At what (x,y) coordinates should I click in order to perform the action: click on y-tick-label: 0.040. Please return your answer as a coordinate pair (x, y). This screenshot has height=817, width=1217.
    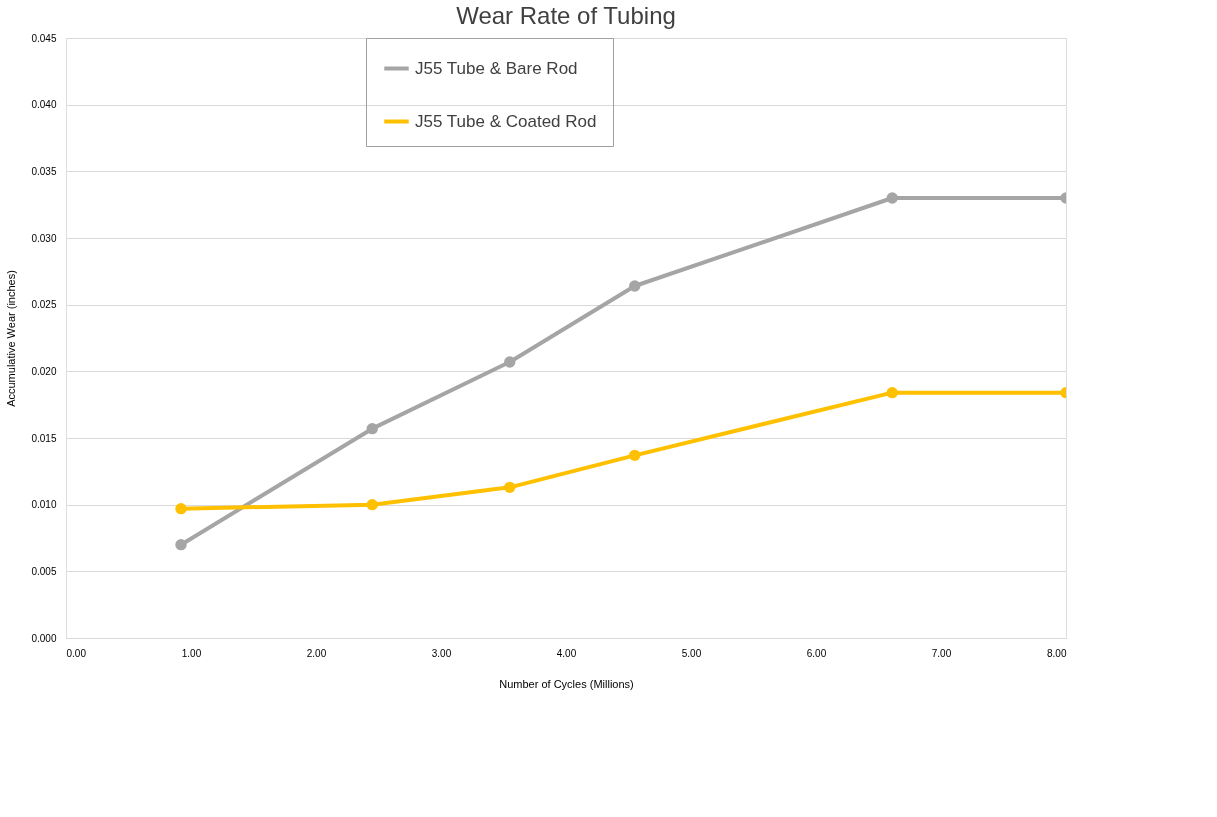
    Looking at the image, I should click on (44, 105).